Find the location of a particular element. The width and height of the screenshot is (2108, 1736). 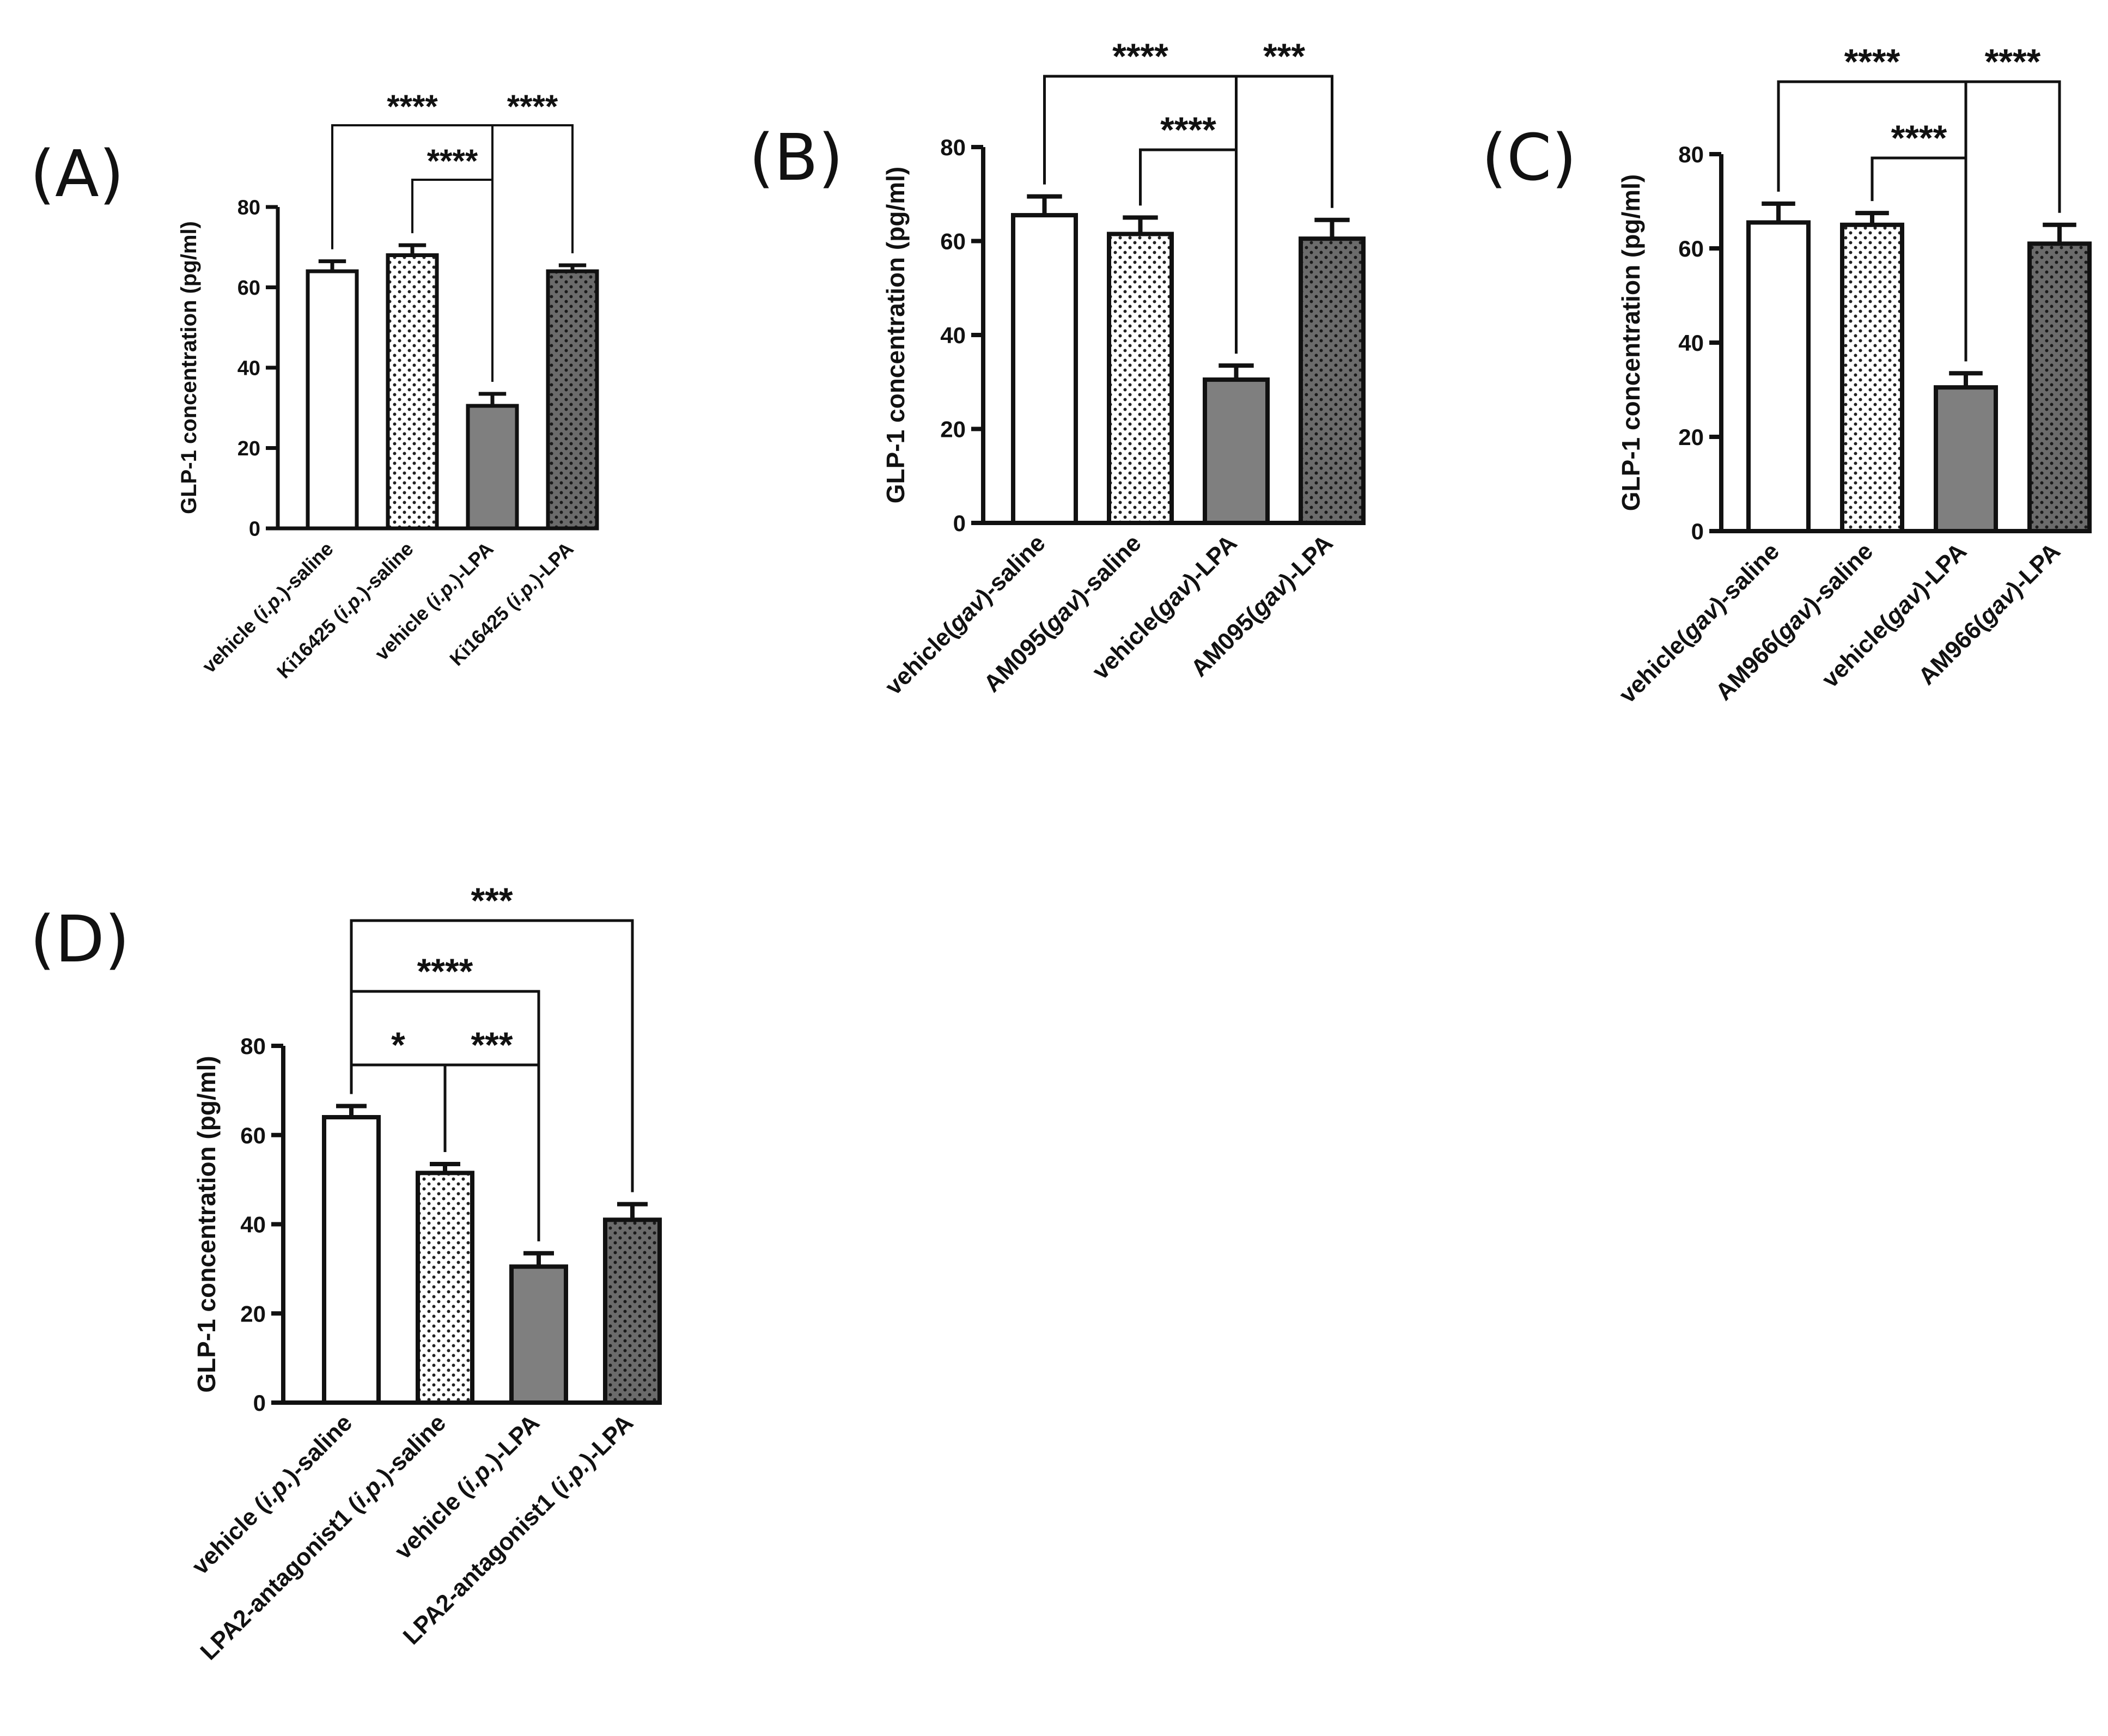

panel-letter: (C) is located at coordinates (1529, 157).